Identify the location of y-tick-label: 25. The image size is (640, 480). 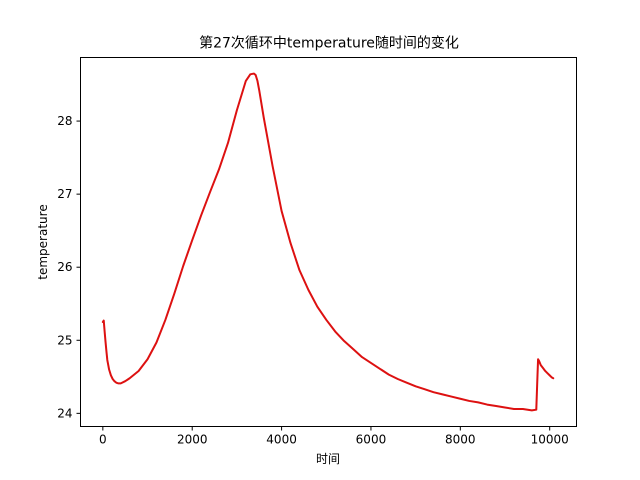
(64, 340).